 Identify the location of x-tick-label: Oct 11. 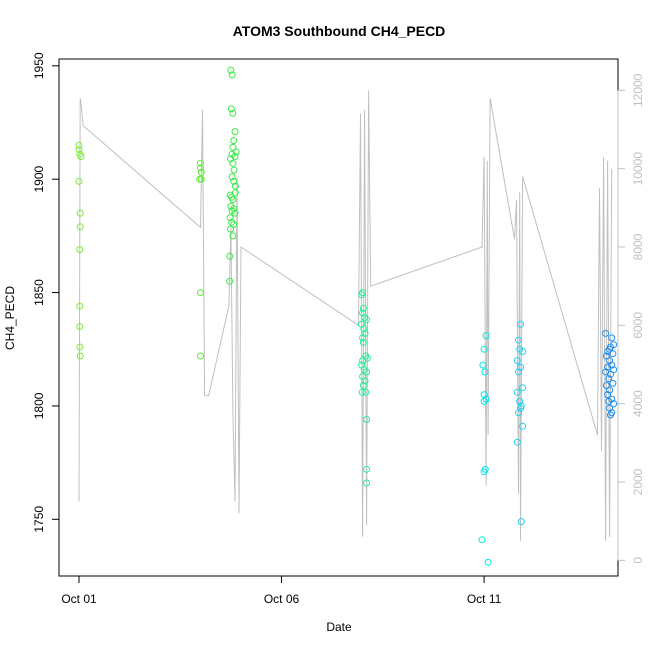
(484, 599).